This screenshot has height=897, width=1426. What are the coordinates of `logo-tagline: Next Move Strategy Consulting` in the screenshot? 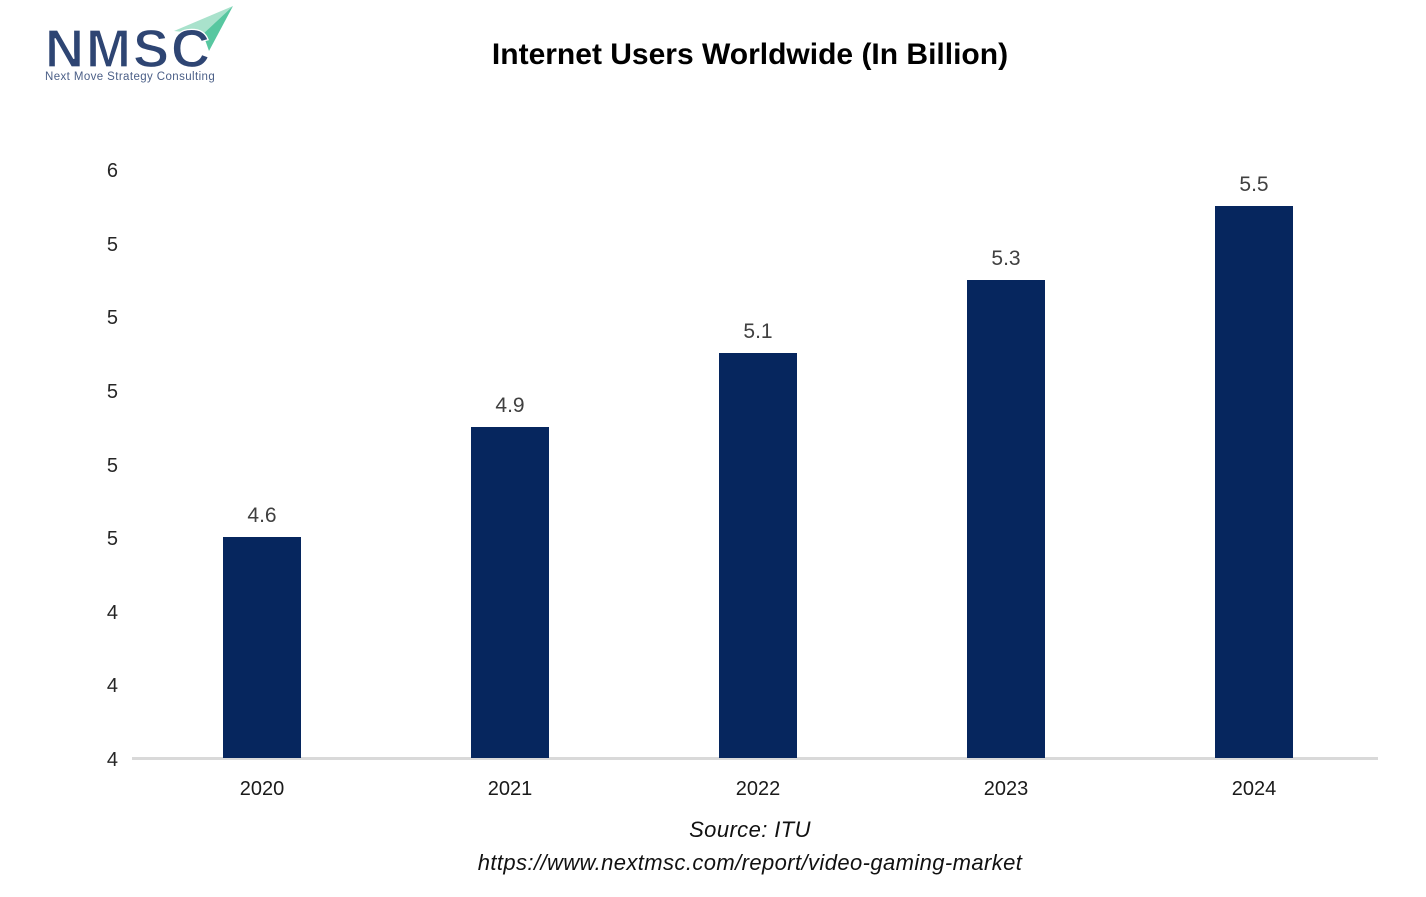 It's located at (130, 77).